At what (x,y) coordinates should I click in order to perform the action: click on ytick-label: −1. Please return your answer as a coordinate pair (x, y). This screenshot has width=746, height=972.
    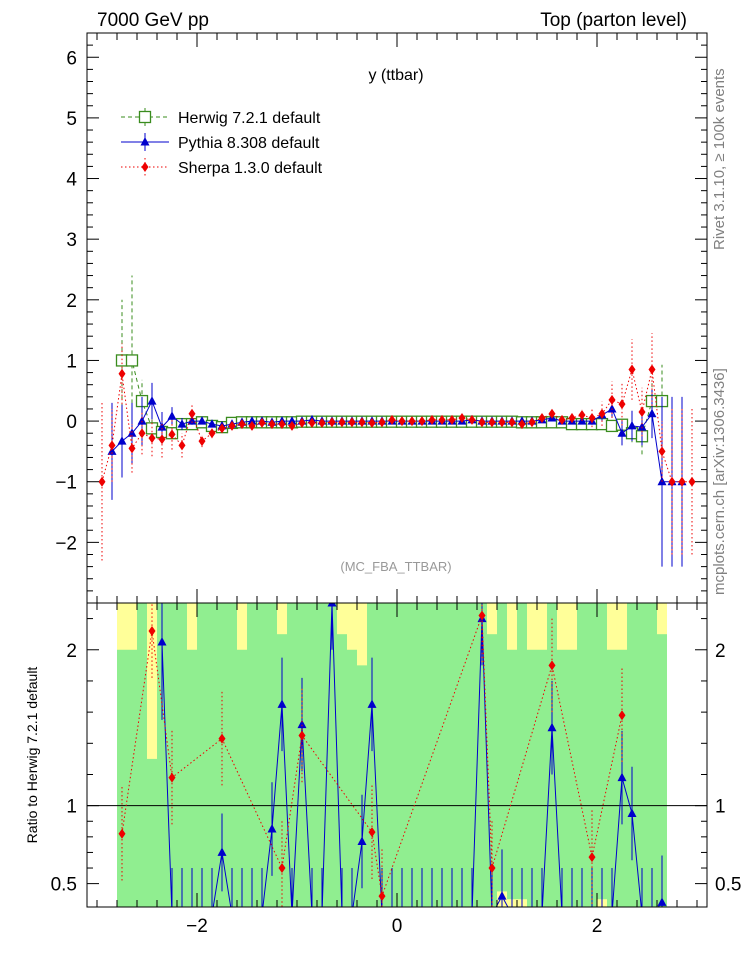
    Looking at the image, I should click on (66, 483).